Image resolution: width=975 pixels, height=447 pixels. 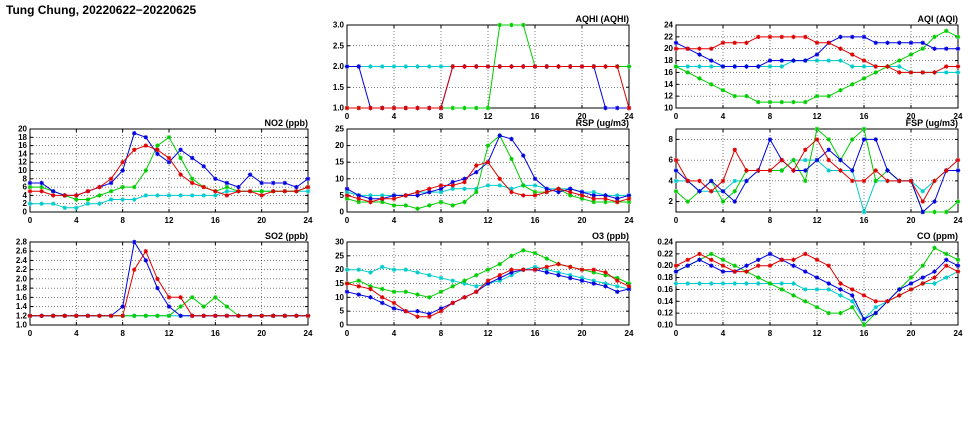 What do you see at coordinates (287, 123) in the screenshot?
I see `svg-text: NO2 (ppb)` at bounding box center [287, 123].